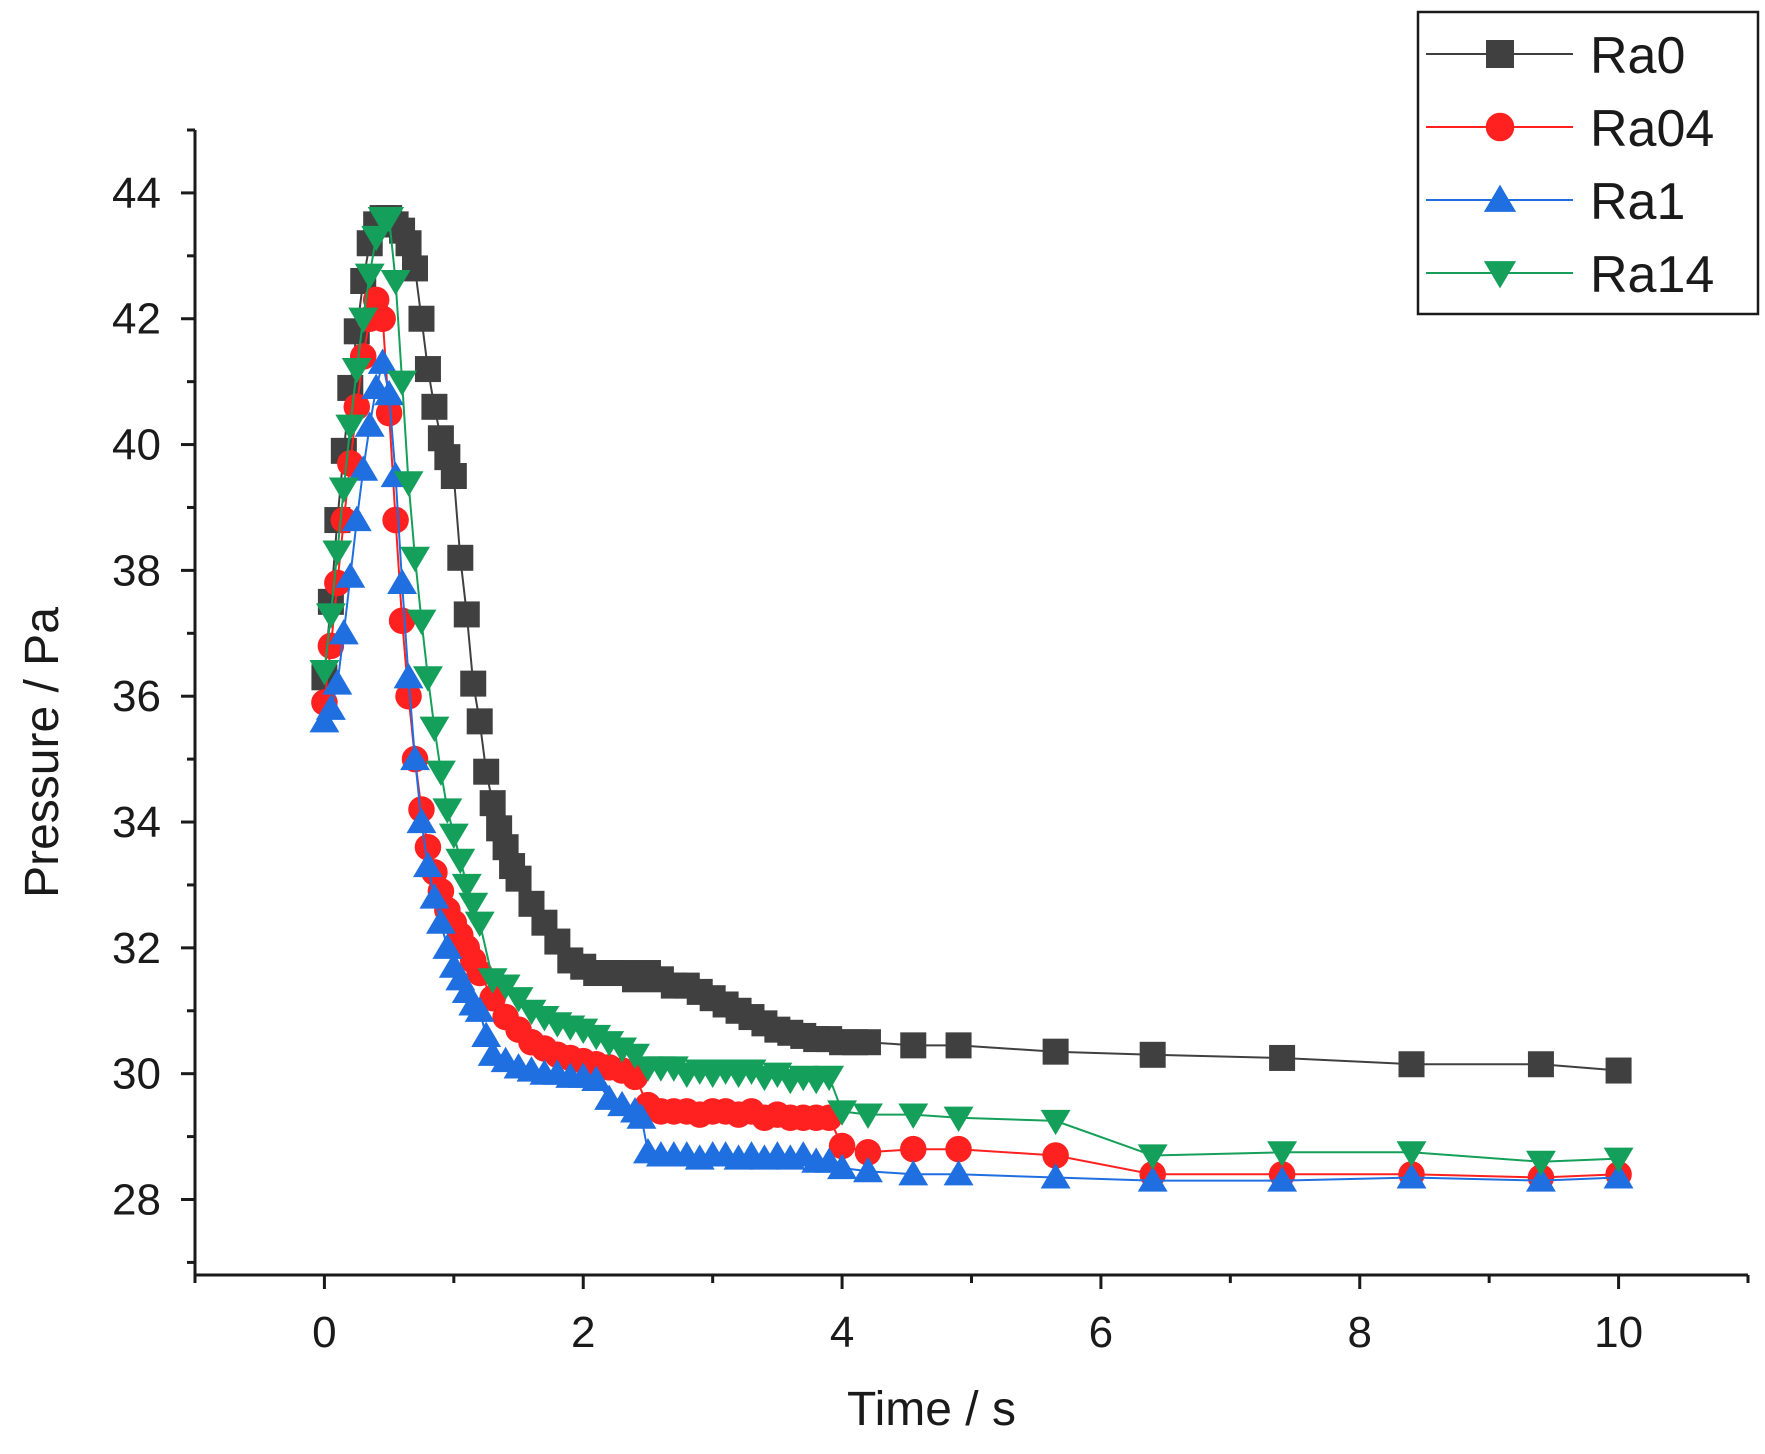 The height and width of the screenshot is (1454, 1765). I want to click on legend-box, so click(1588, 163).